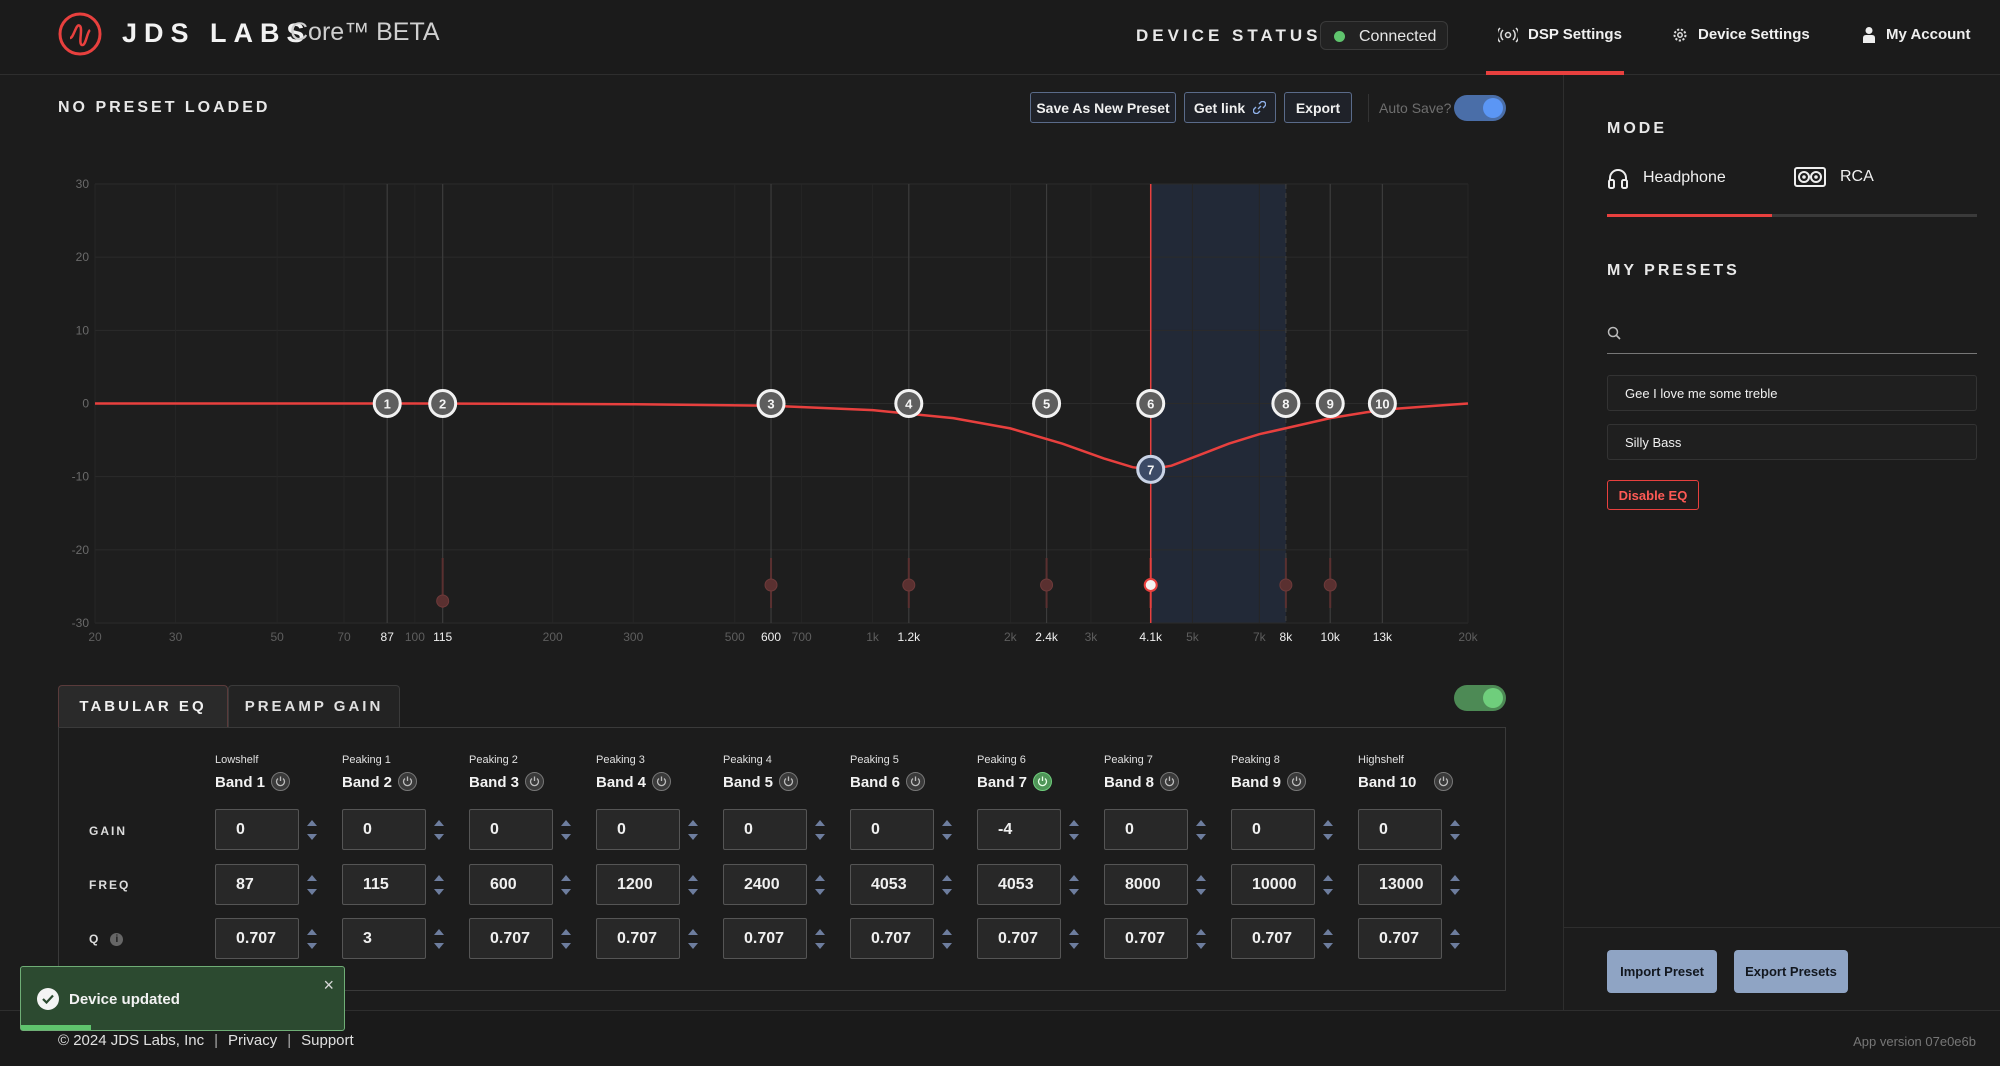 Image resolution: width=2000 pixels, height=1066 pixels. I want to click on tab-preamp-gain: PREAMP GAIN, so click(314, 706).